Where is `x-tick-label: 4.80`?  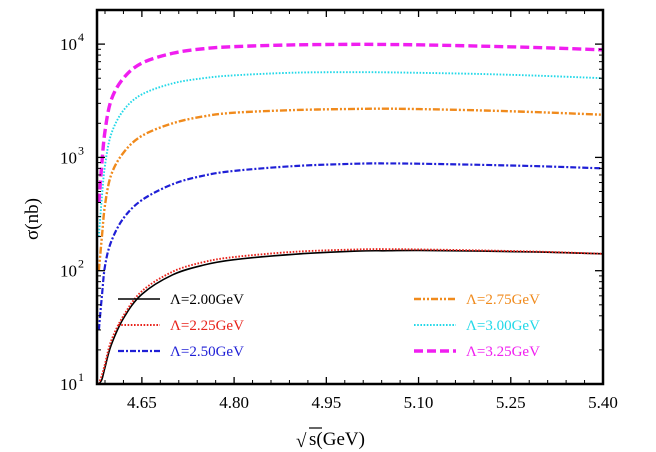
x-tick-label: 4.80 is located at coordinates (234, 402).